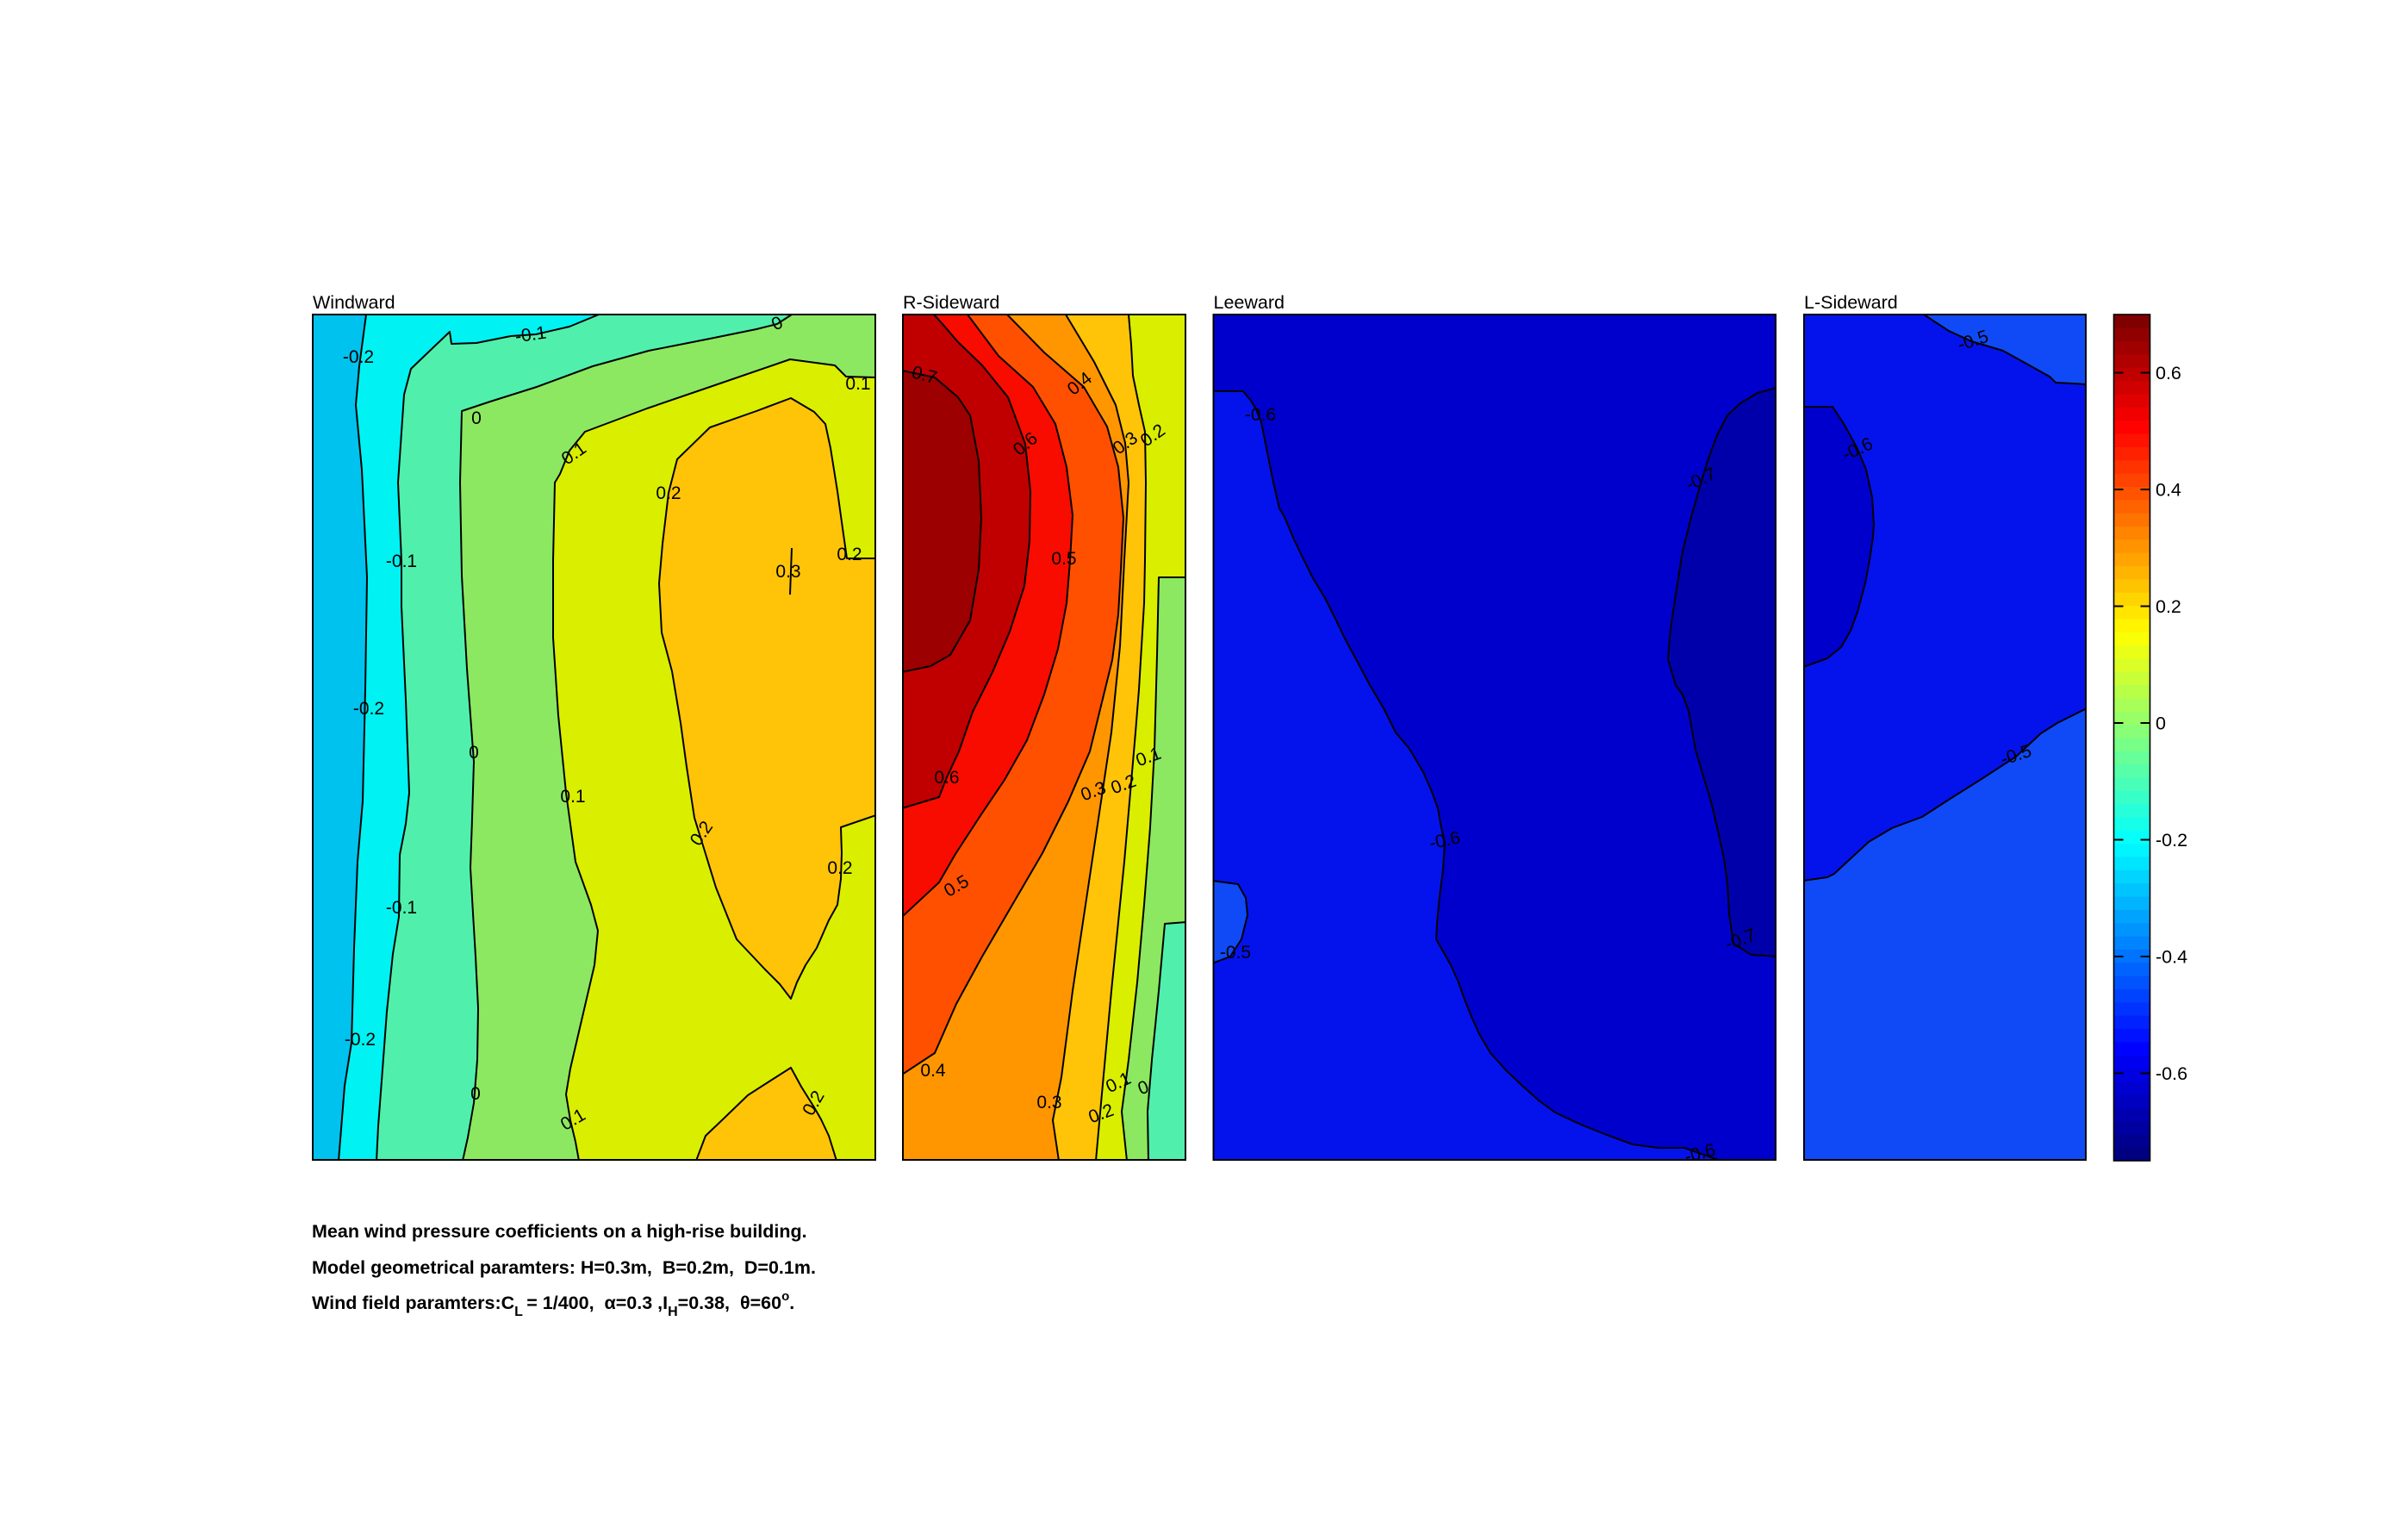 Image resolution: width=2408 pixels, height=1533 pixels. I want to click on svg-text: L-Sideward, so click(1851, 302).